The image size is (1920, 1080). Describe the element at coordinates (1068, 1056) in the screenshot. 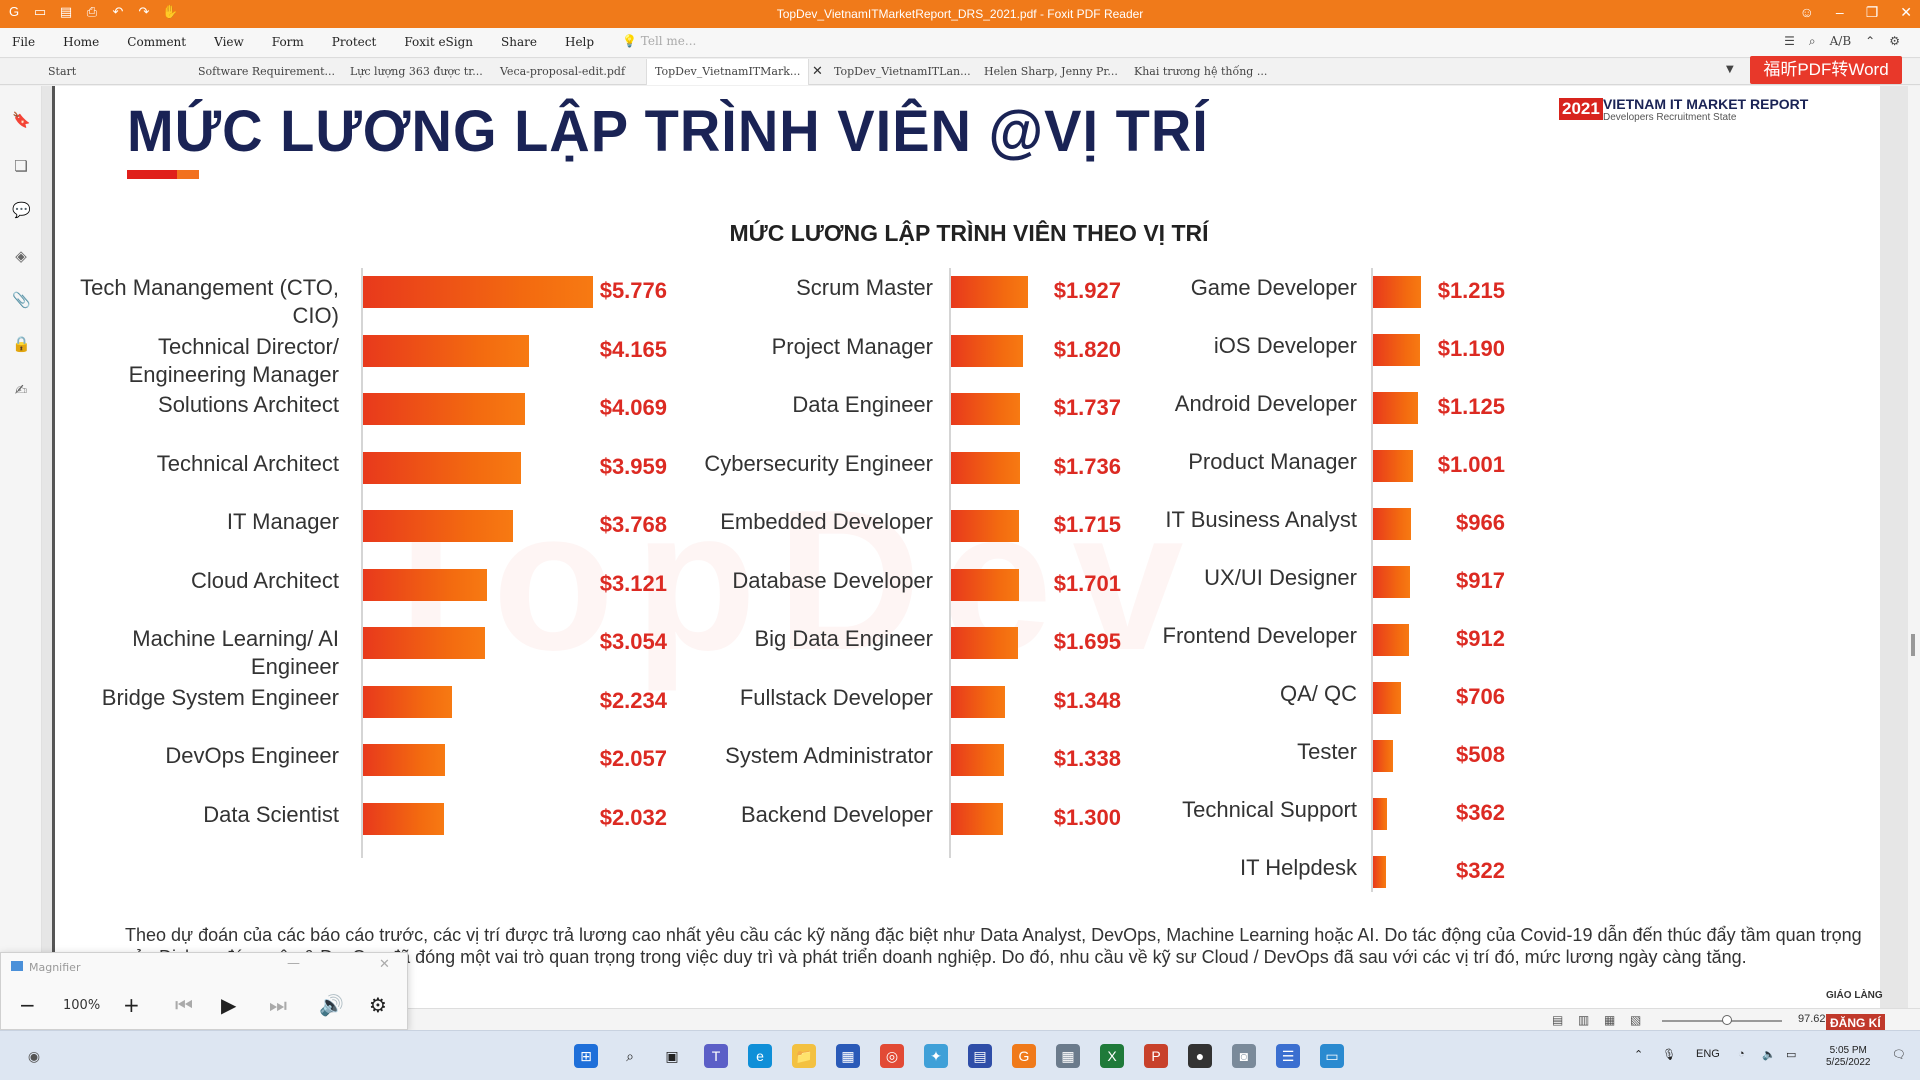

I see `calculator-icon: ▦` at that location.